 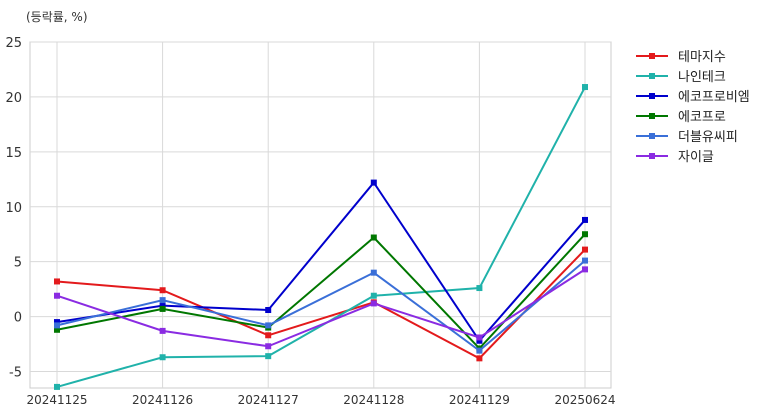 I want to click on y-tick-label: 25, so click(x=13, y=43).